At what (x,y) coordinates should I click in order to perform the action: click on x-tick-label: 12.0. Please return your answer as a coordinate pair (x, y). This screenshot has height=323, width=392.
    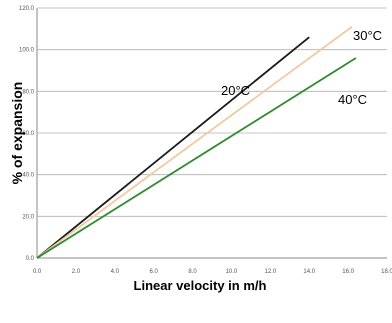
    Looking at the image, I should click on (270, 272).